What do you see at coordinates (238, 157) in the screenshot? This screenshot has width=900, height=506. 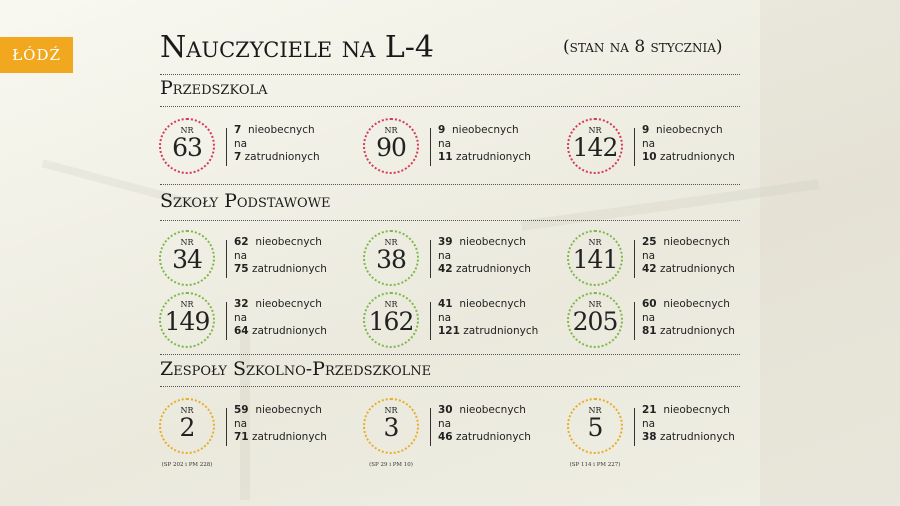 I see `employed-count: 7` at bounding box center [238, 157].